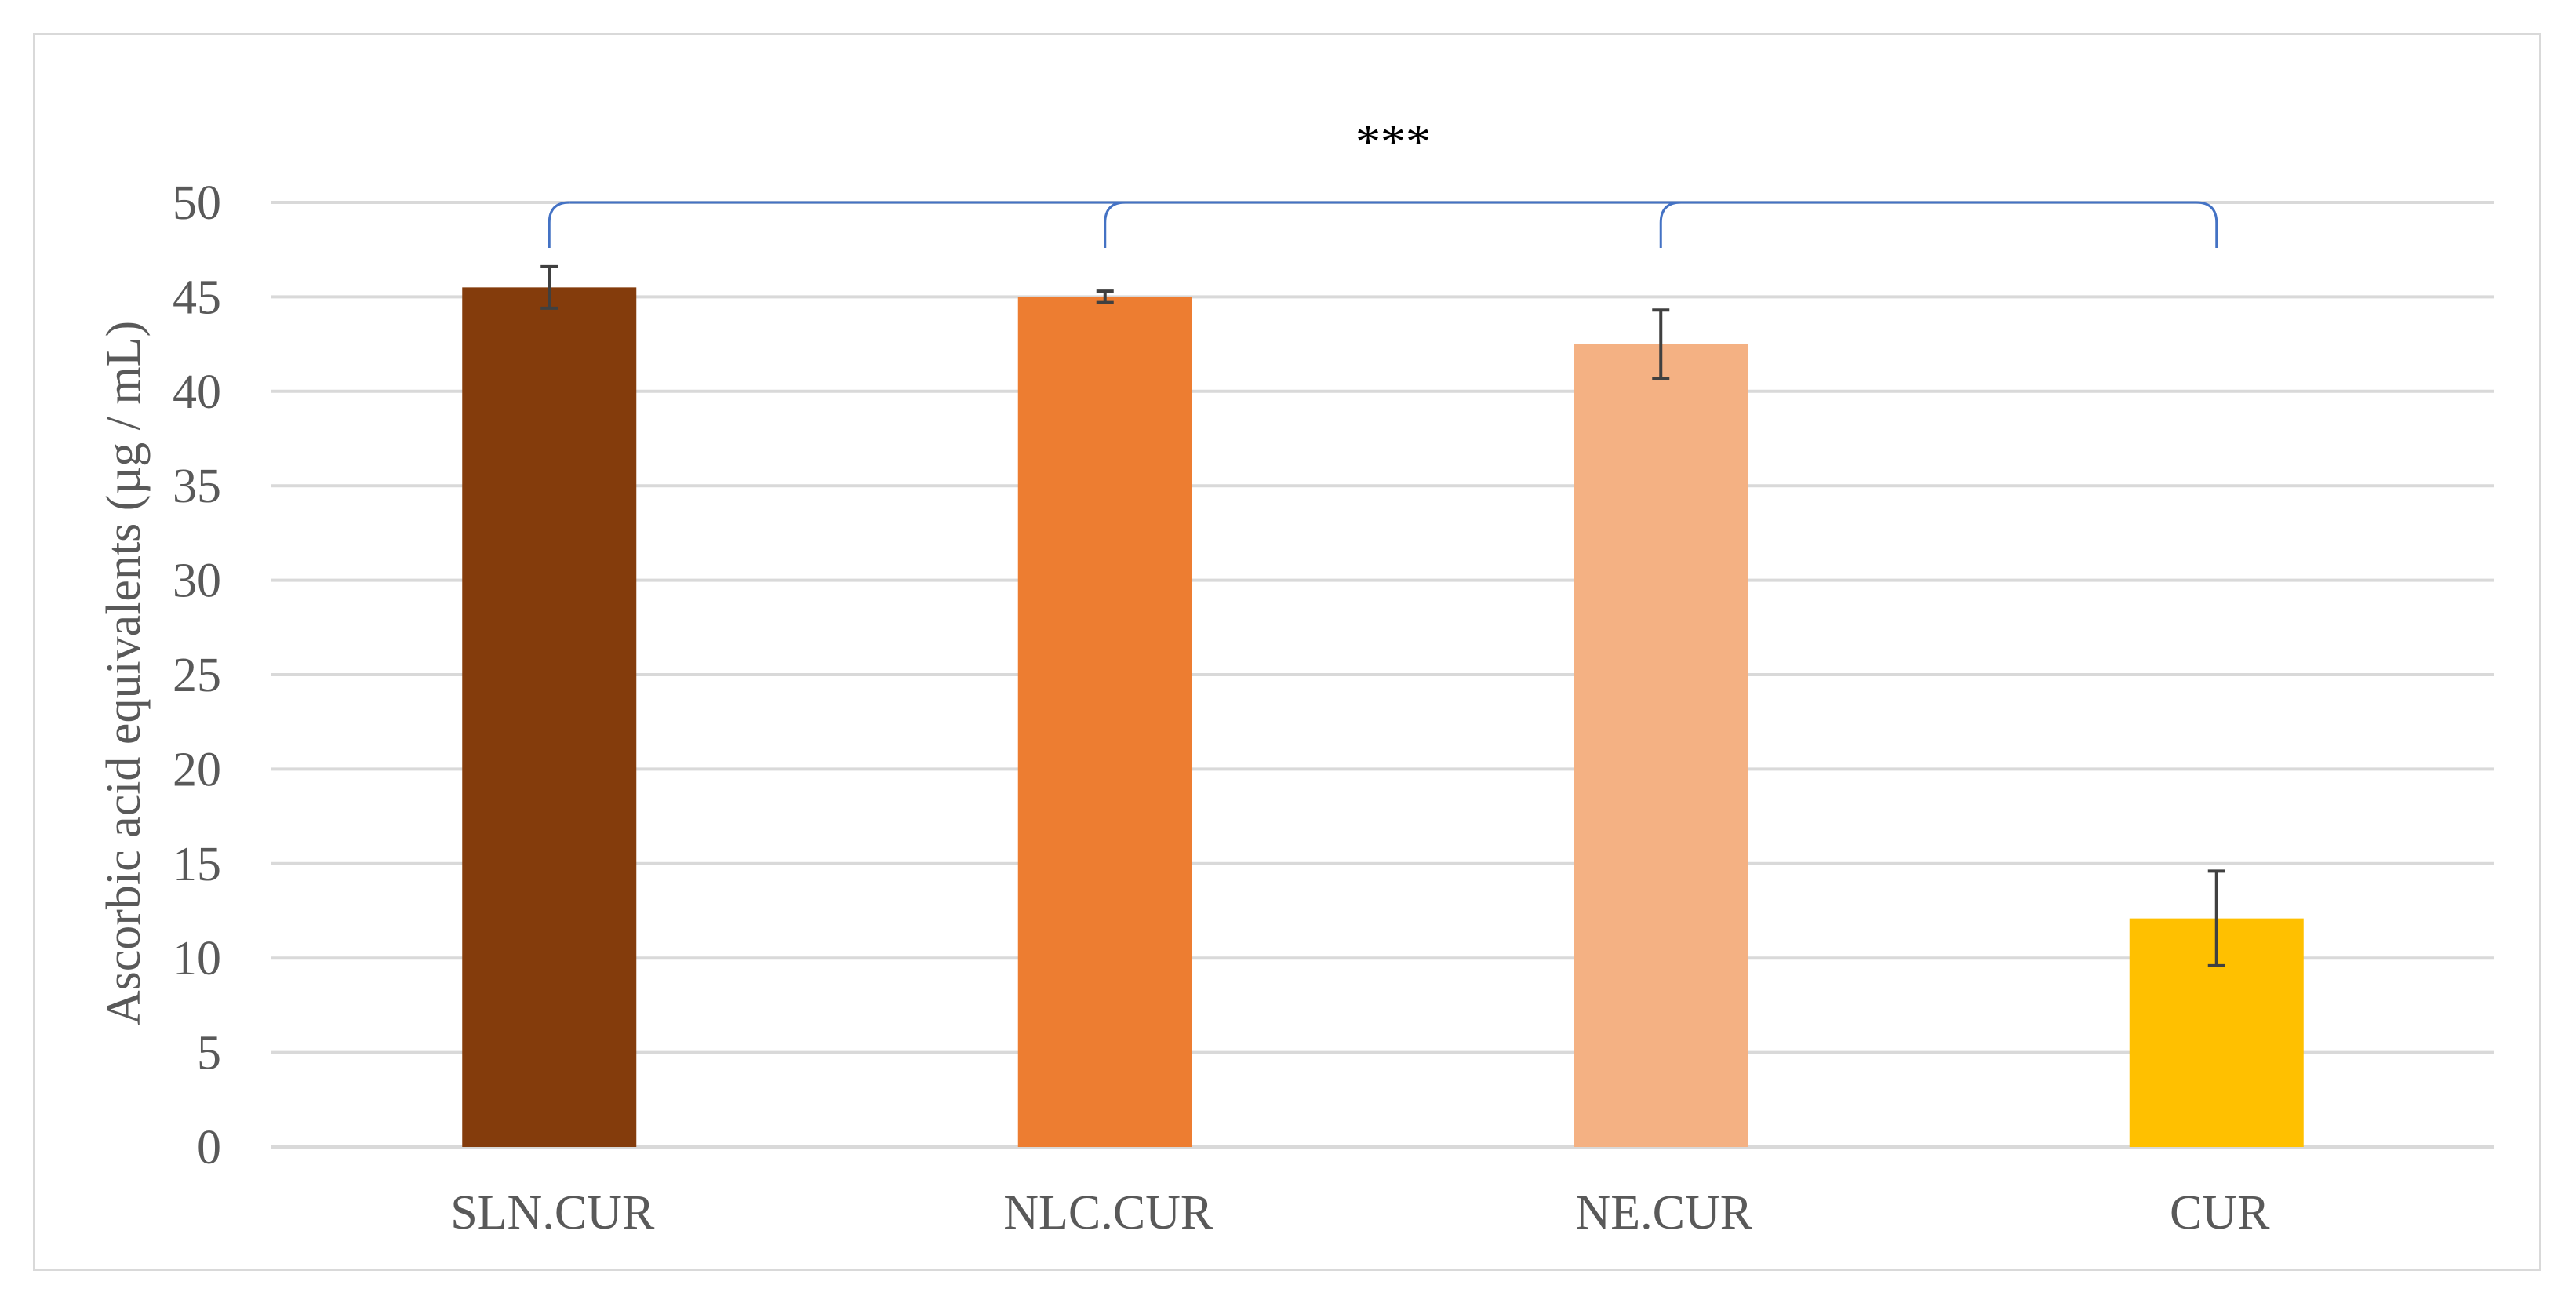  What do you see at coordinates (124, 673) in the screenshot?
I see `y-axis-title: Ascorbic acid equivalents (µg / mL)` at bounding box center [124, 673].